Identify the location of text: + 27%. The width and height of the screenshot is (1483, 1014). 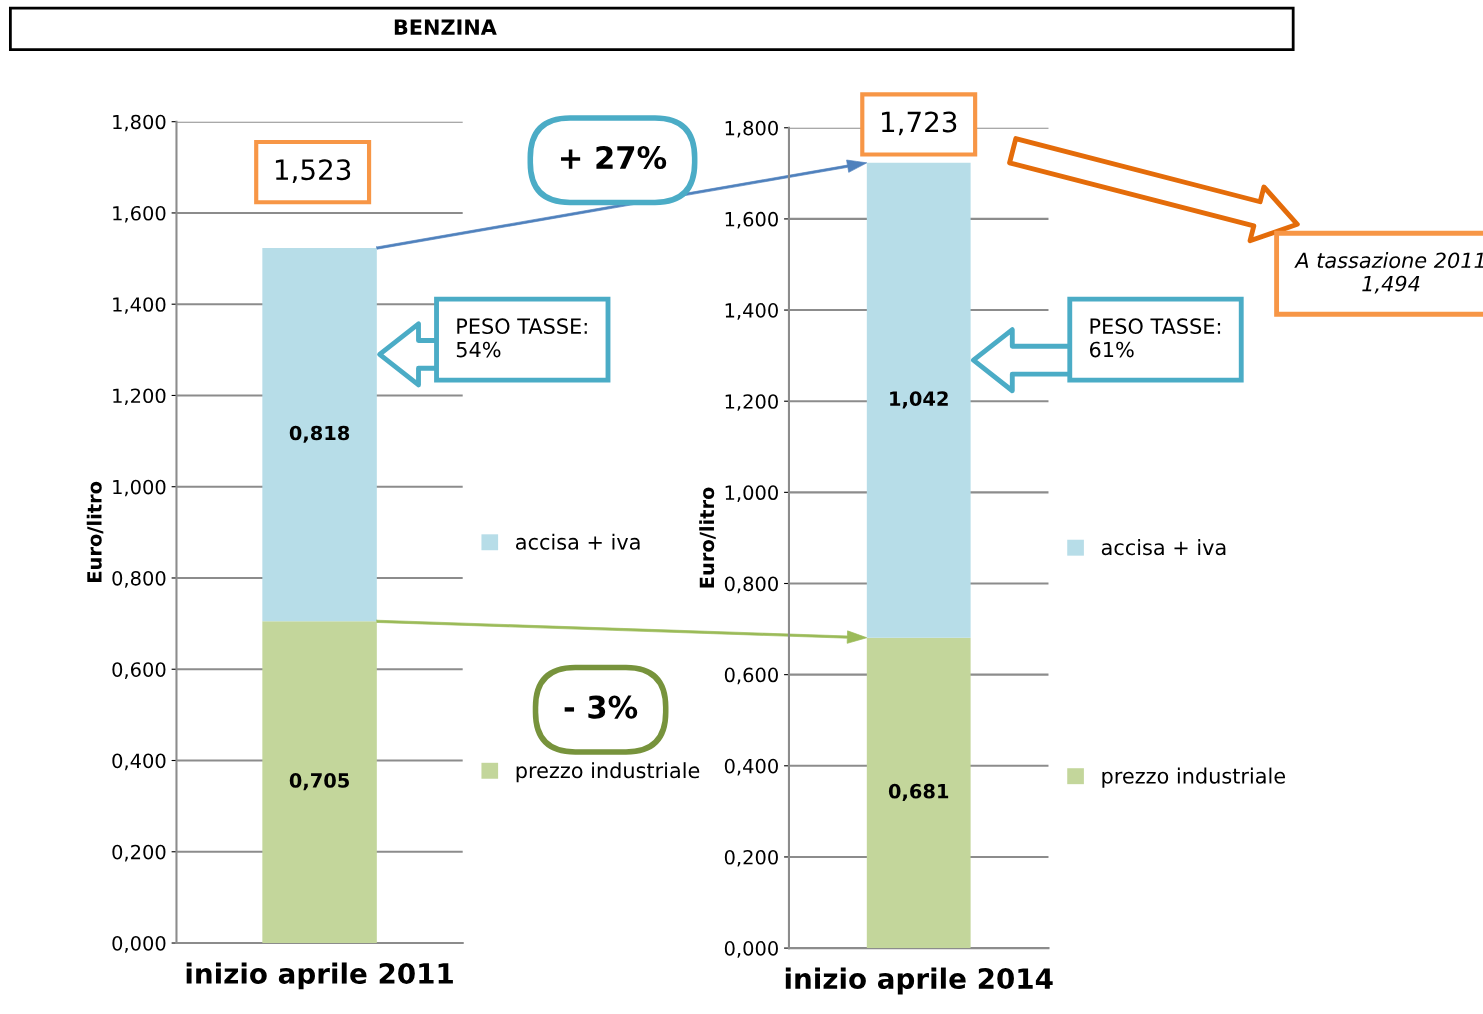
(614, 157).